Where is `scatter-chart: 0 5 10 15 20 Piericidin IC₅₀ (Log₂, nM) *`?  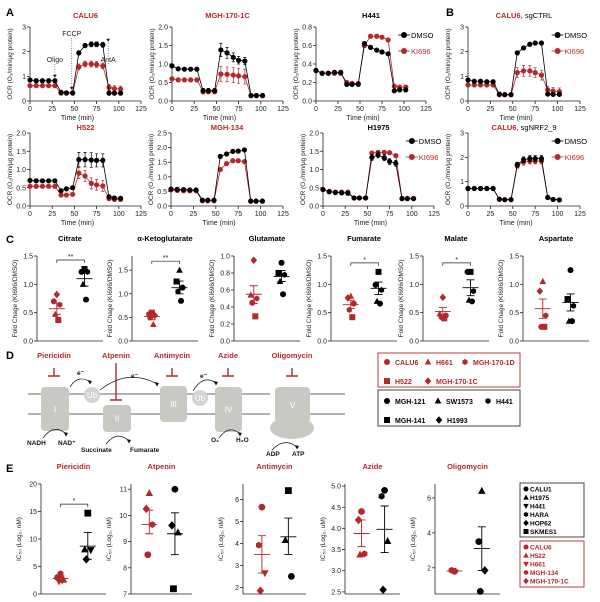 scatter-chart: 0 5 10 15 20 Piericidin IC₅₀ (Log₂, nM) * is located at coordinates (61, 530).